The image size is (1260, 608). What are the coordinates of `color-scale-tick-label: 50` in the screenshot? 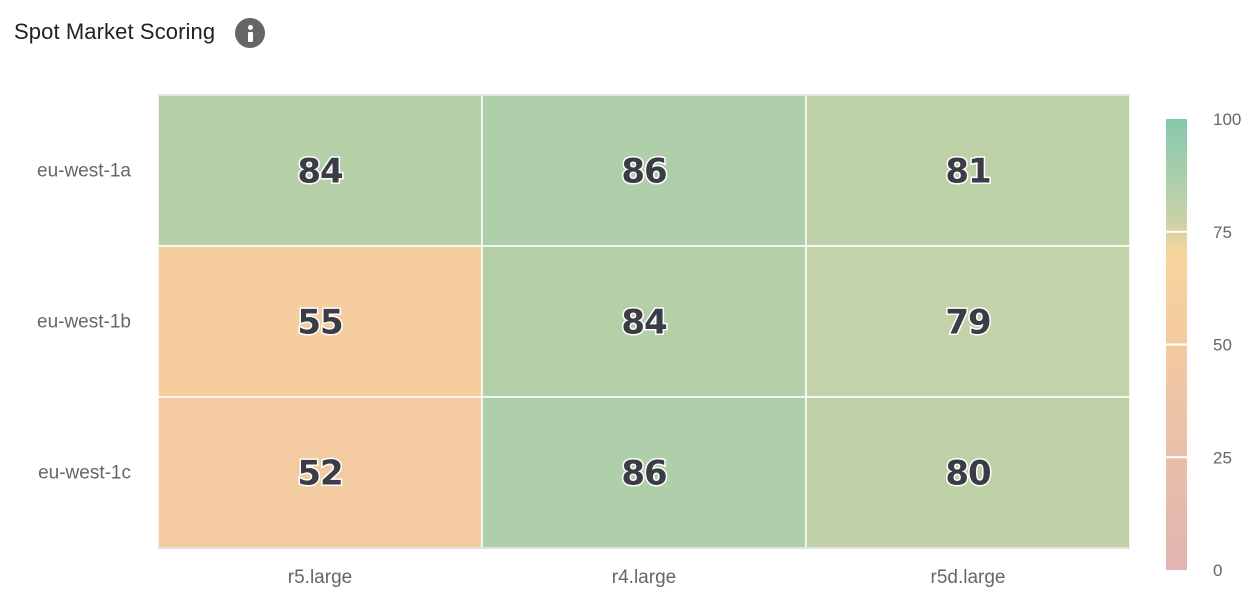 It's located at (1222, 345).